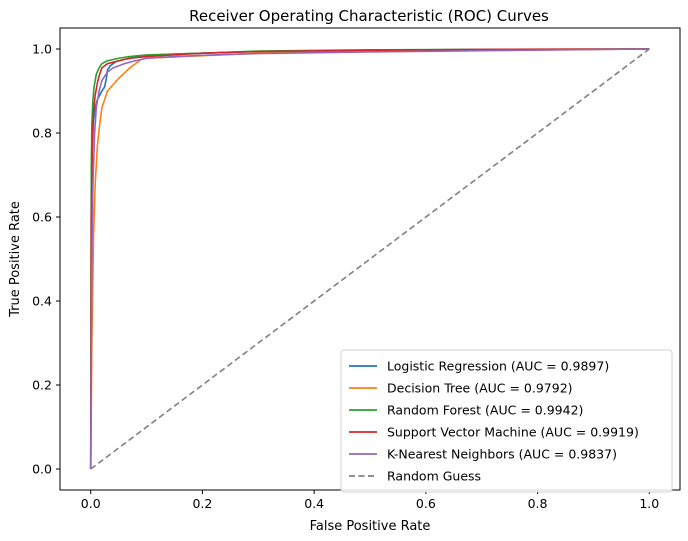  I want to click on y-tick-label: 0.0, so click(42, 469).